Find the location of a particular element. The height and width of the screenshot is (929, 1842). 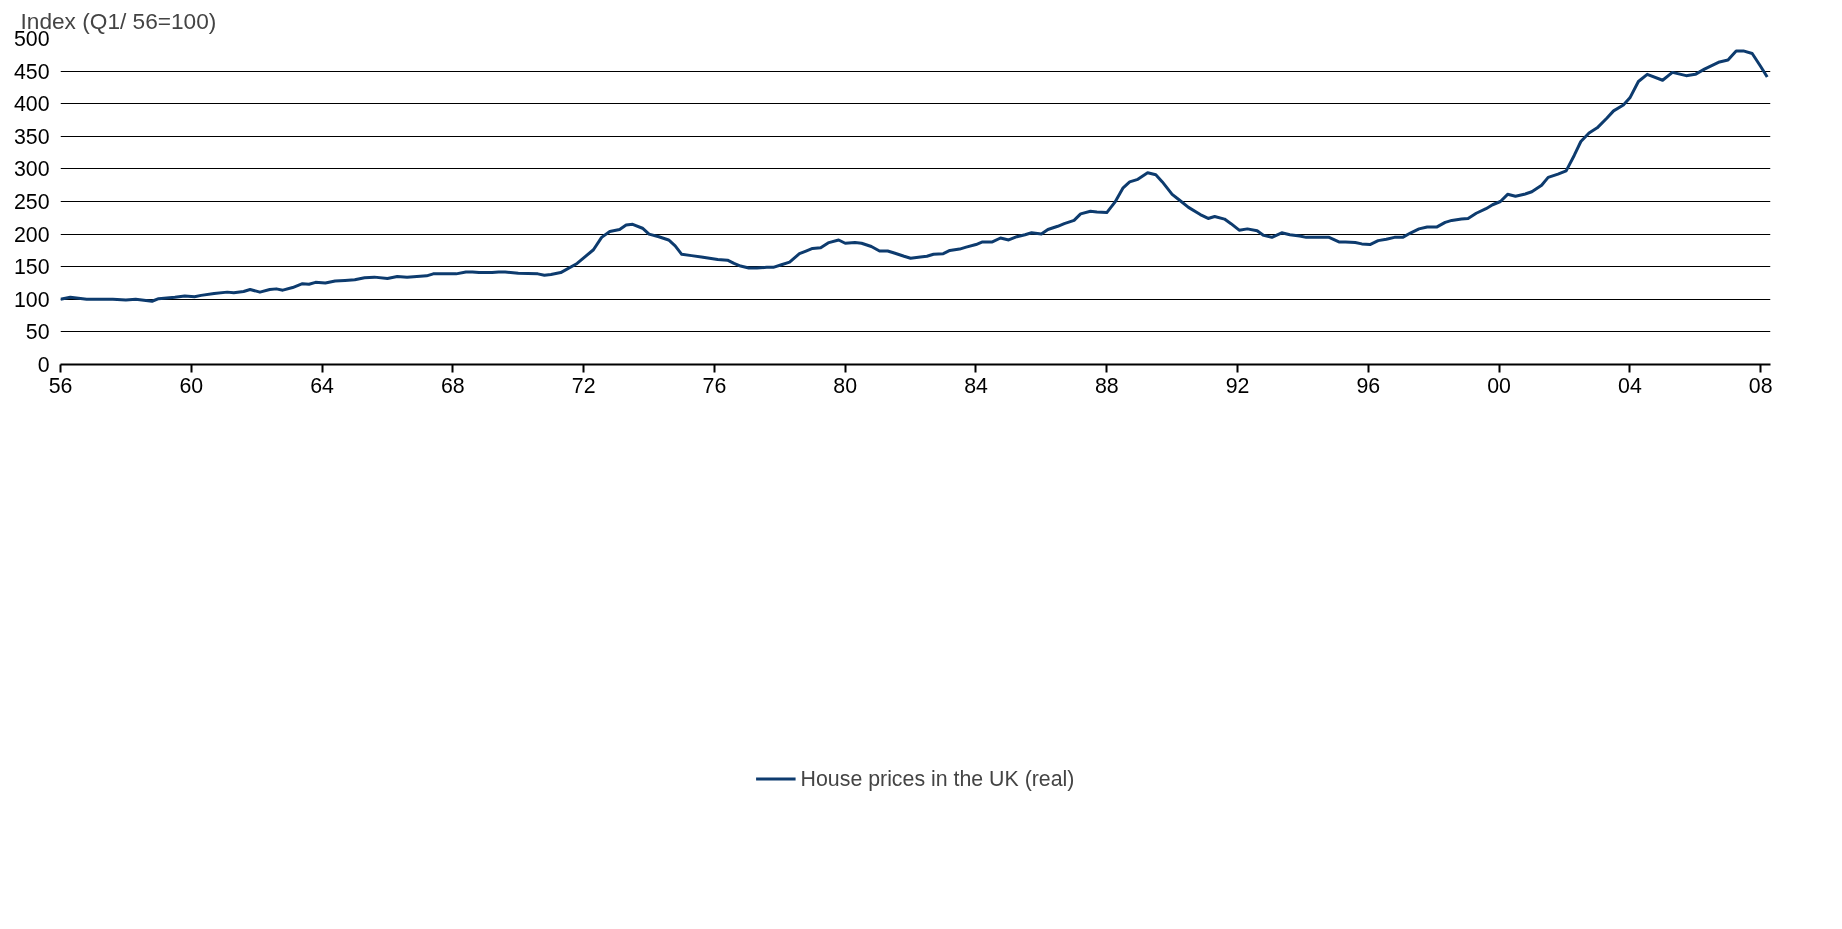

x-tick-label: 64 is located at coordinates (322, 385).